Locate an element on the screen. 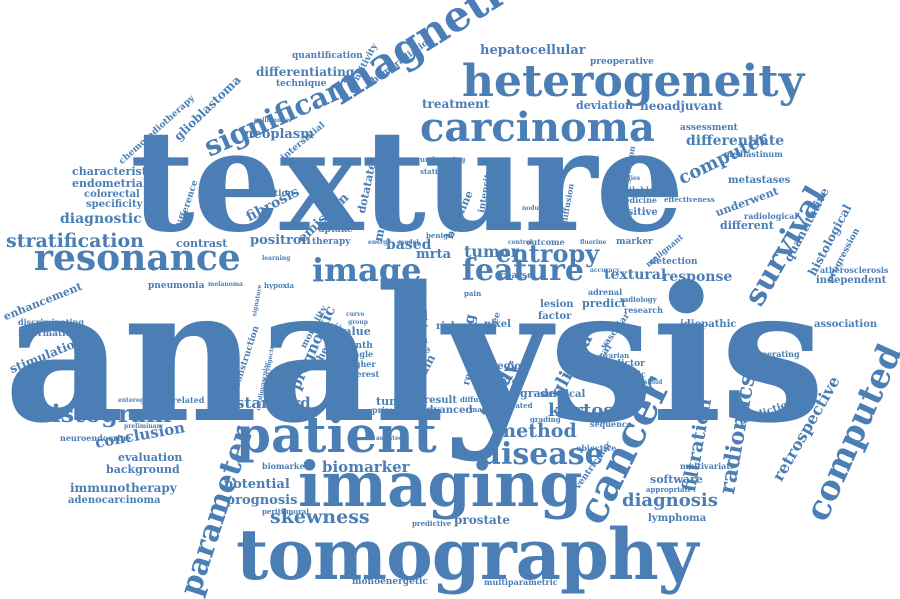 The height and width of the screenshot is (599, 900). word-effectiveness: effectiveness is located at coordinates (689, 199).